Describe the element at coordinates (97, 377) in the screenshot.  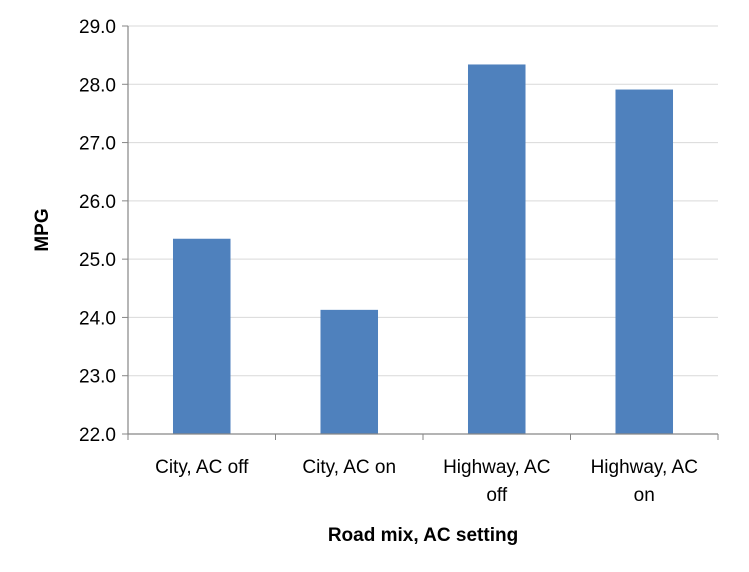
I see `y-tick-label-1: 23.0` at that location.